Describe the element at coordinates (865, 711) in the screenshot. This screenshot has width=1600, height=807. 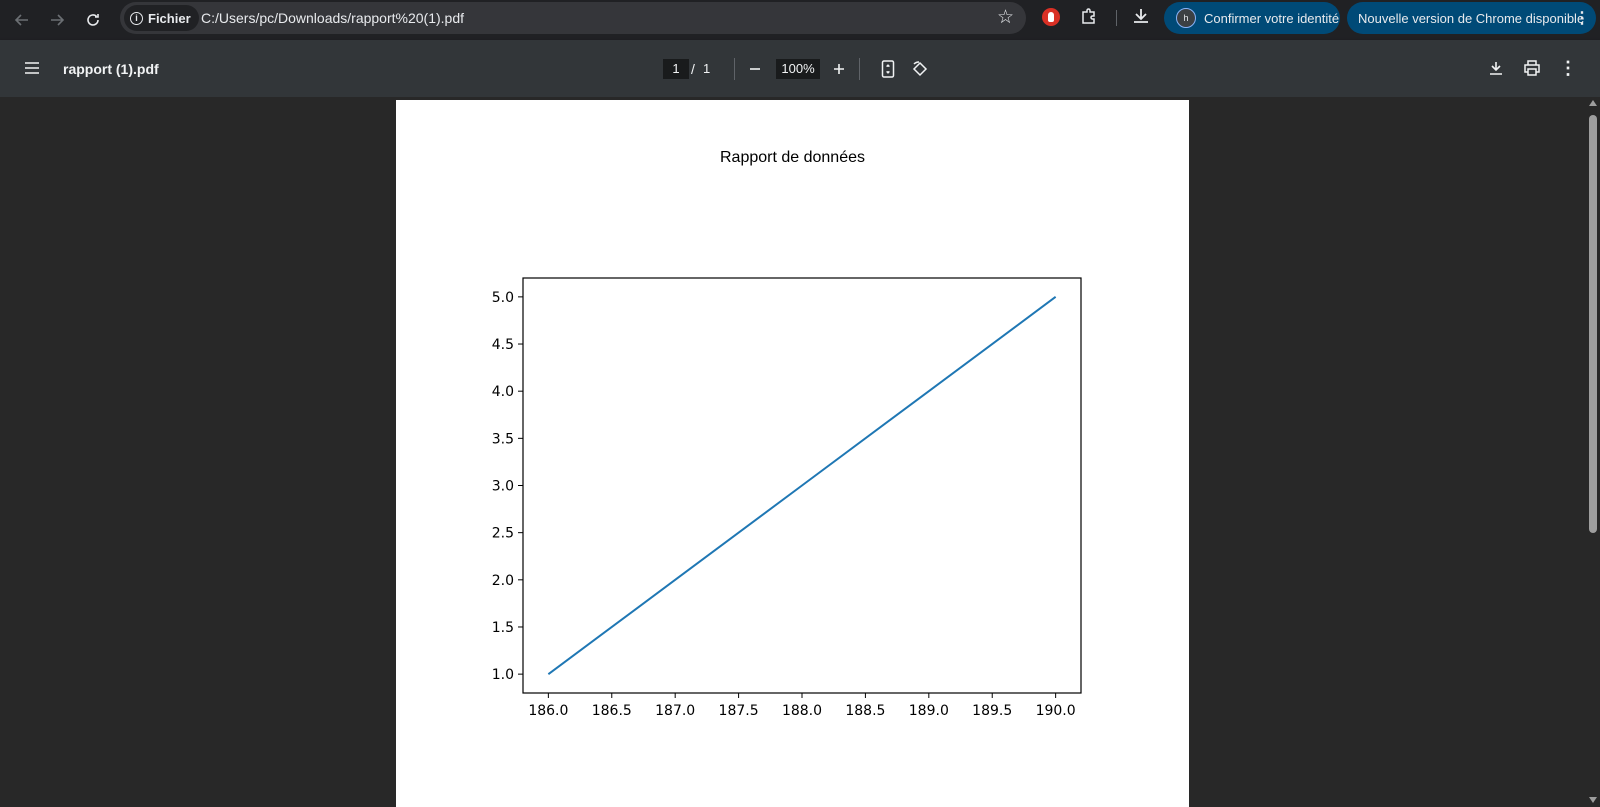
I see `x-tick-label: 188.5` at that location.